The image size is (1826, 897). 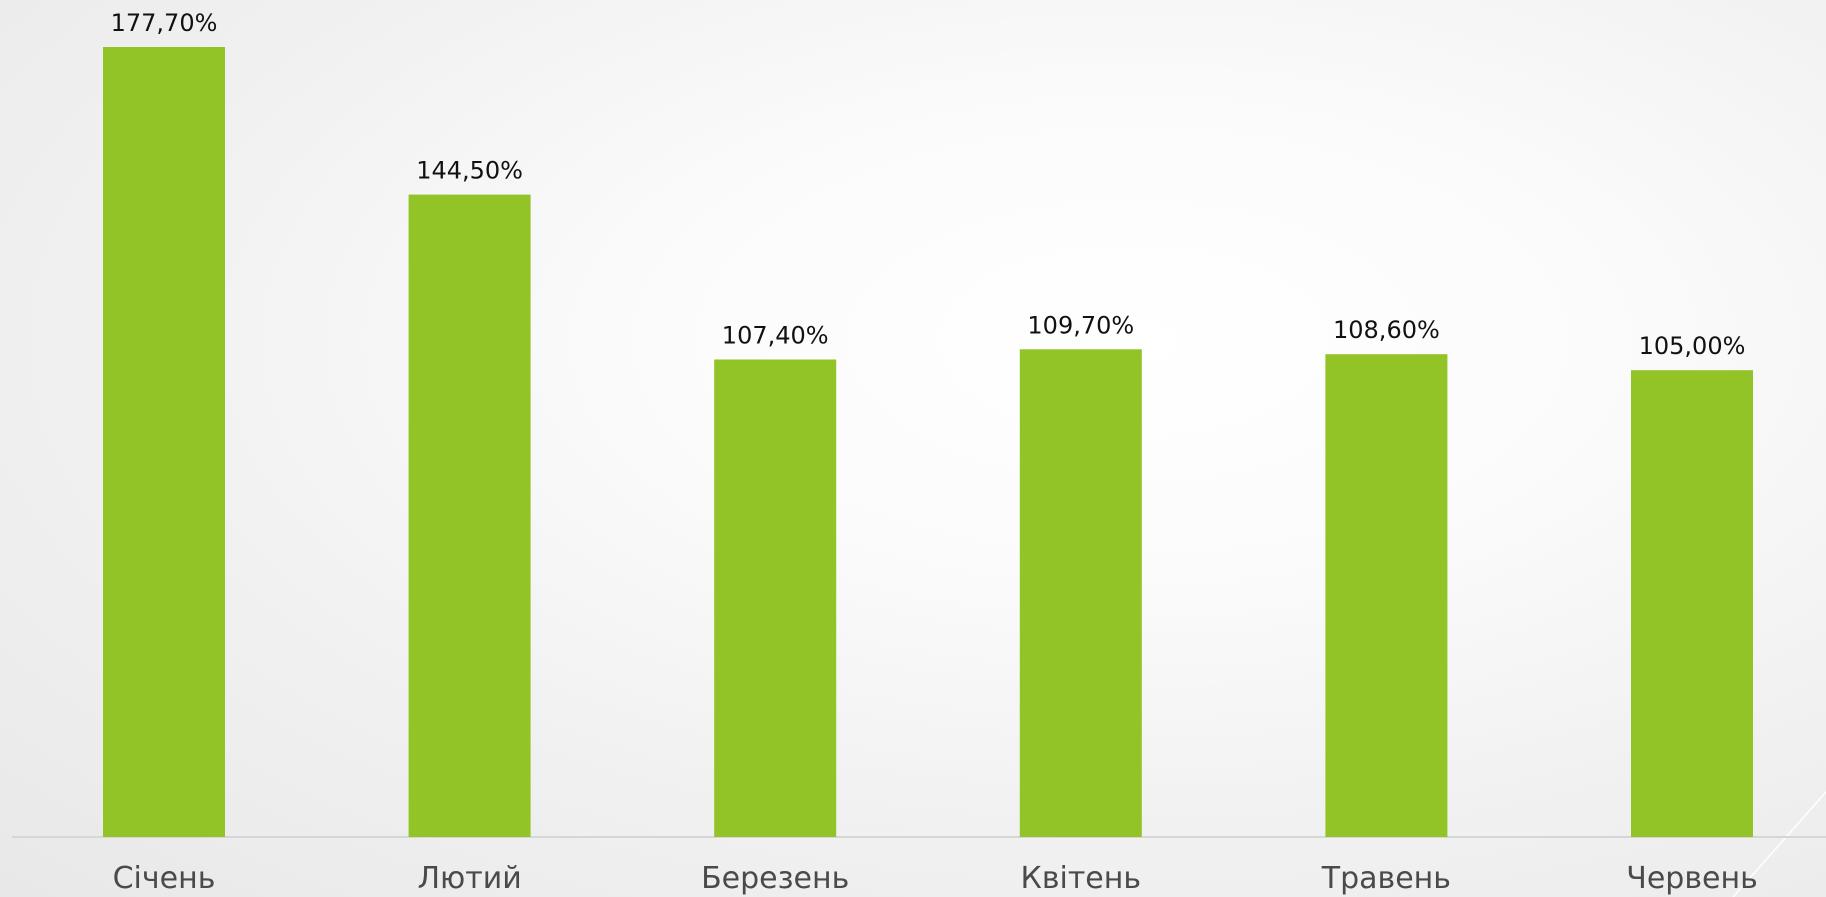 What do you see at coordinates (1779, 844) in the screenshot?
I see `decorative-corner-line` at bounding box center [1779, 844].